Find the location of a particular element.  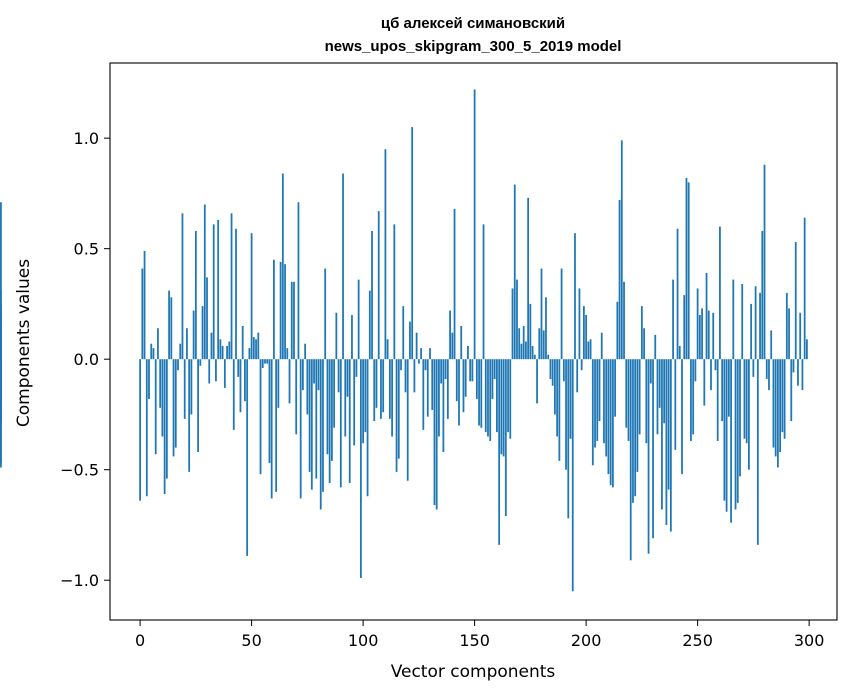

x-tick-label: 0 is located at coordinates (140, 640).